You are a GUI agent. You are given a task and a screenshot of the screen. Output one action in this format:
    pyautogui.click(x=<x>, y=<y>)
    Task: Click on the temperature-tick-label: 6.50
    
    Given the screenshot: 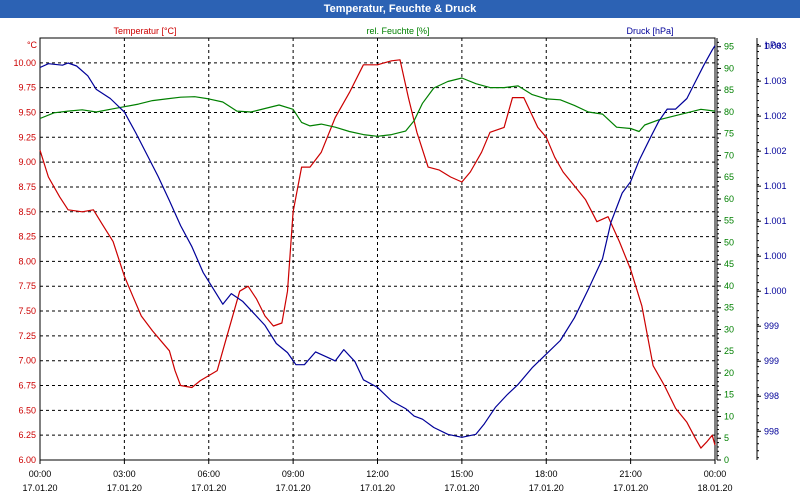 What is the action you would take?
    pyautogui.click(x=27, y=410)
    